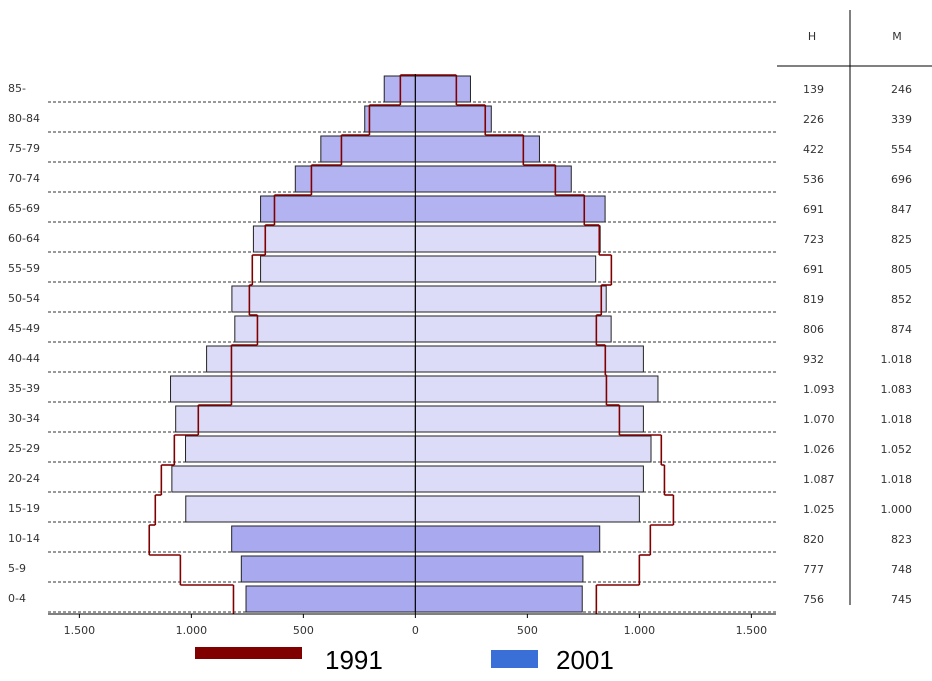  I want to click on y-tick-label: 25-29, so click(24, 448).